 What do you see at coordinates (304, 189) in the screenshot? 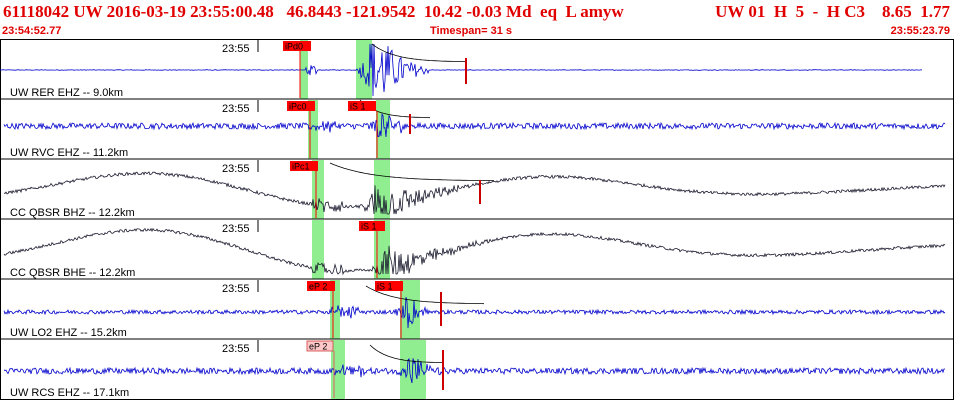
I see `phase-pick: iPc1` at bounding box center [304, 189].